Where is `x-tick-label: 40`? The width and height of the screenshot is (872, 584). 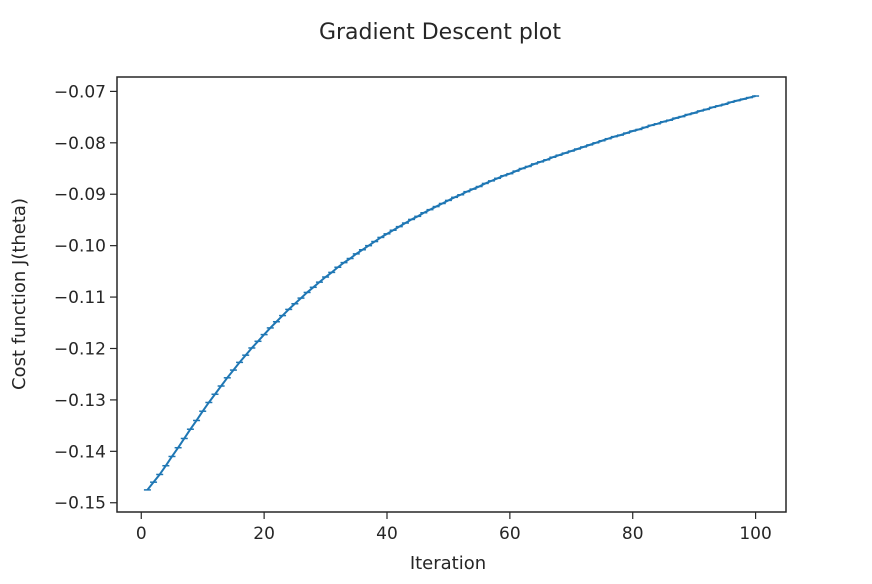 x-tick-label: 40 is located at coordinates (387, 534).